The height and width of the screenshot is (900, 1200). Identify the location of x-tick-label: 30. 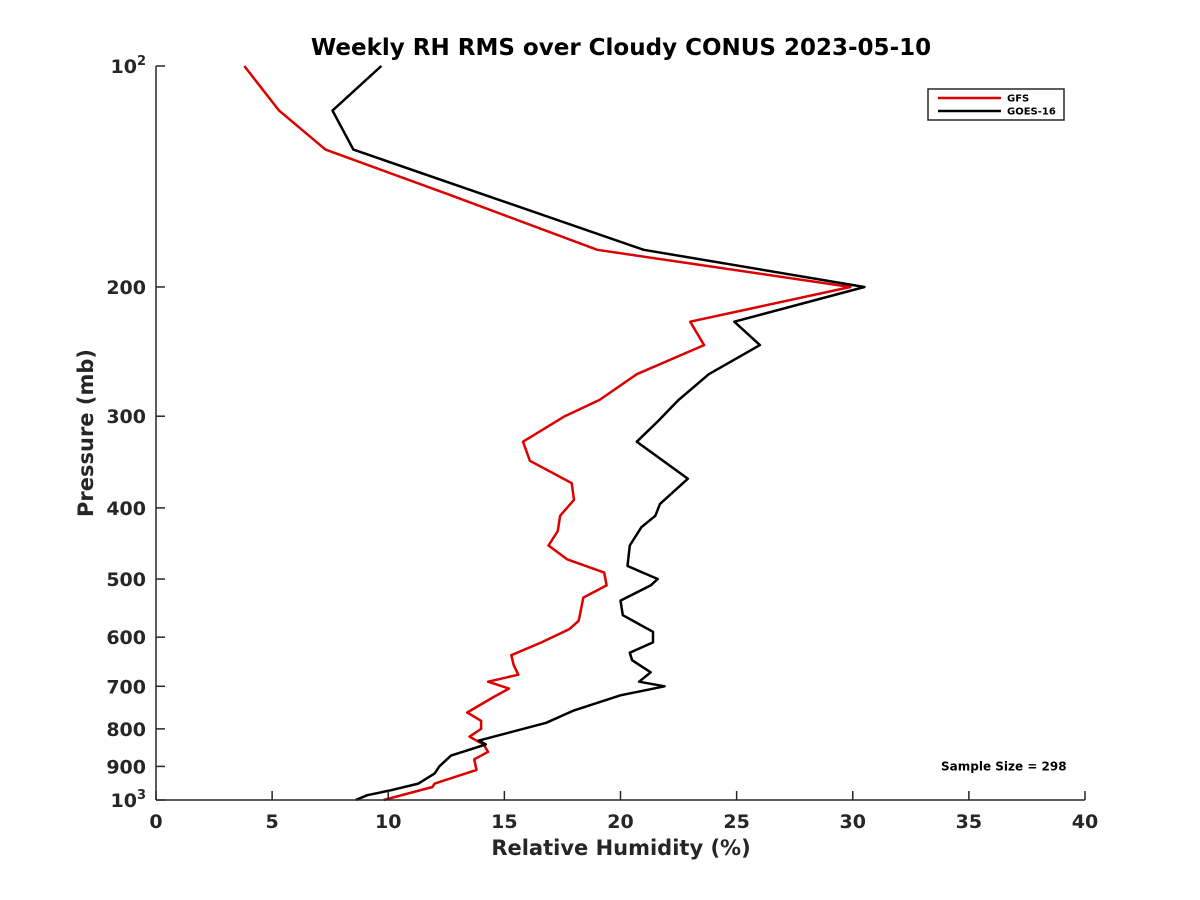
(853, 822).